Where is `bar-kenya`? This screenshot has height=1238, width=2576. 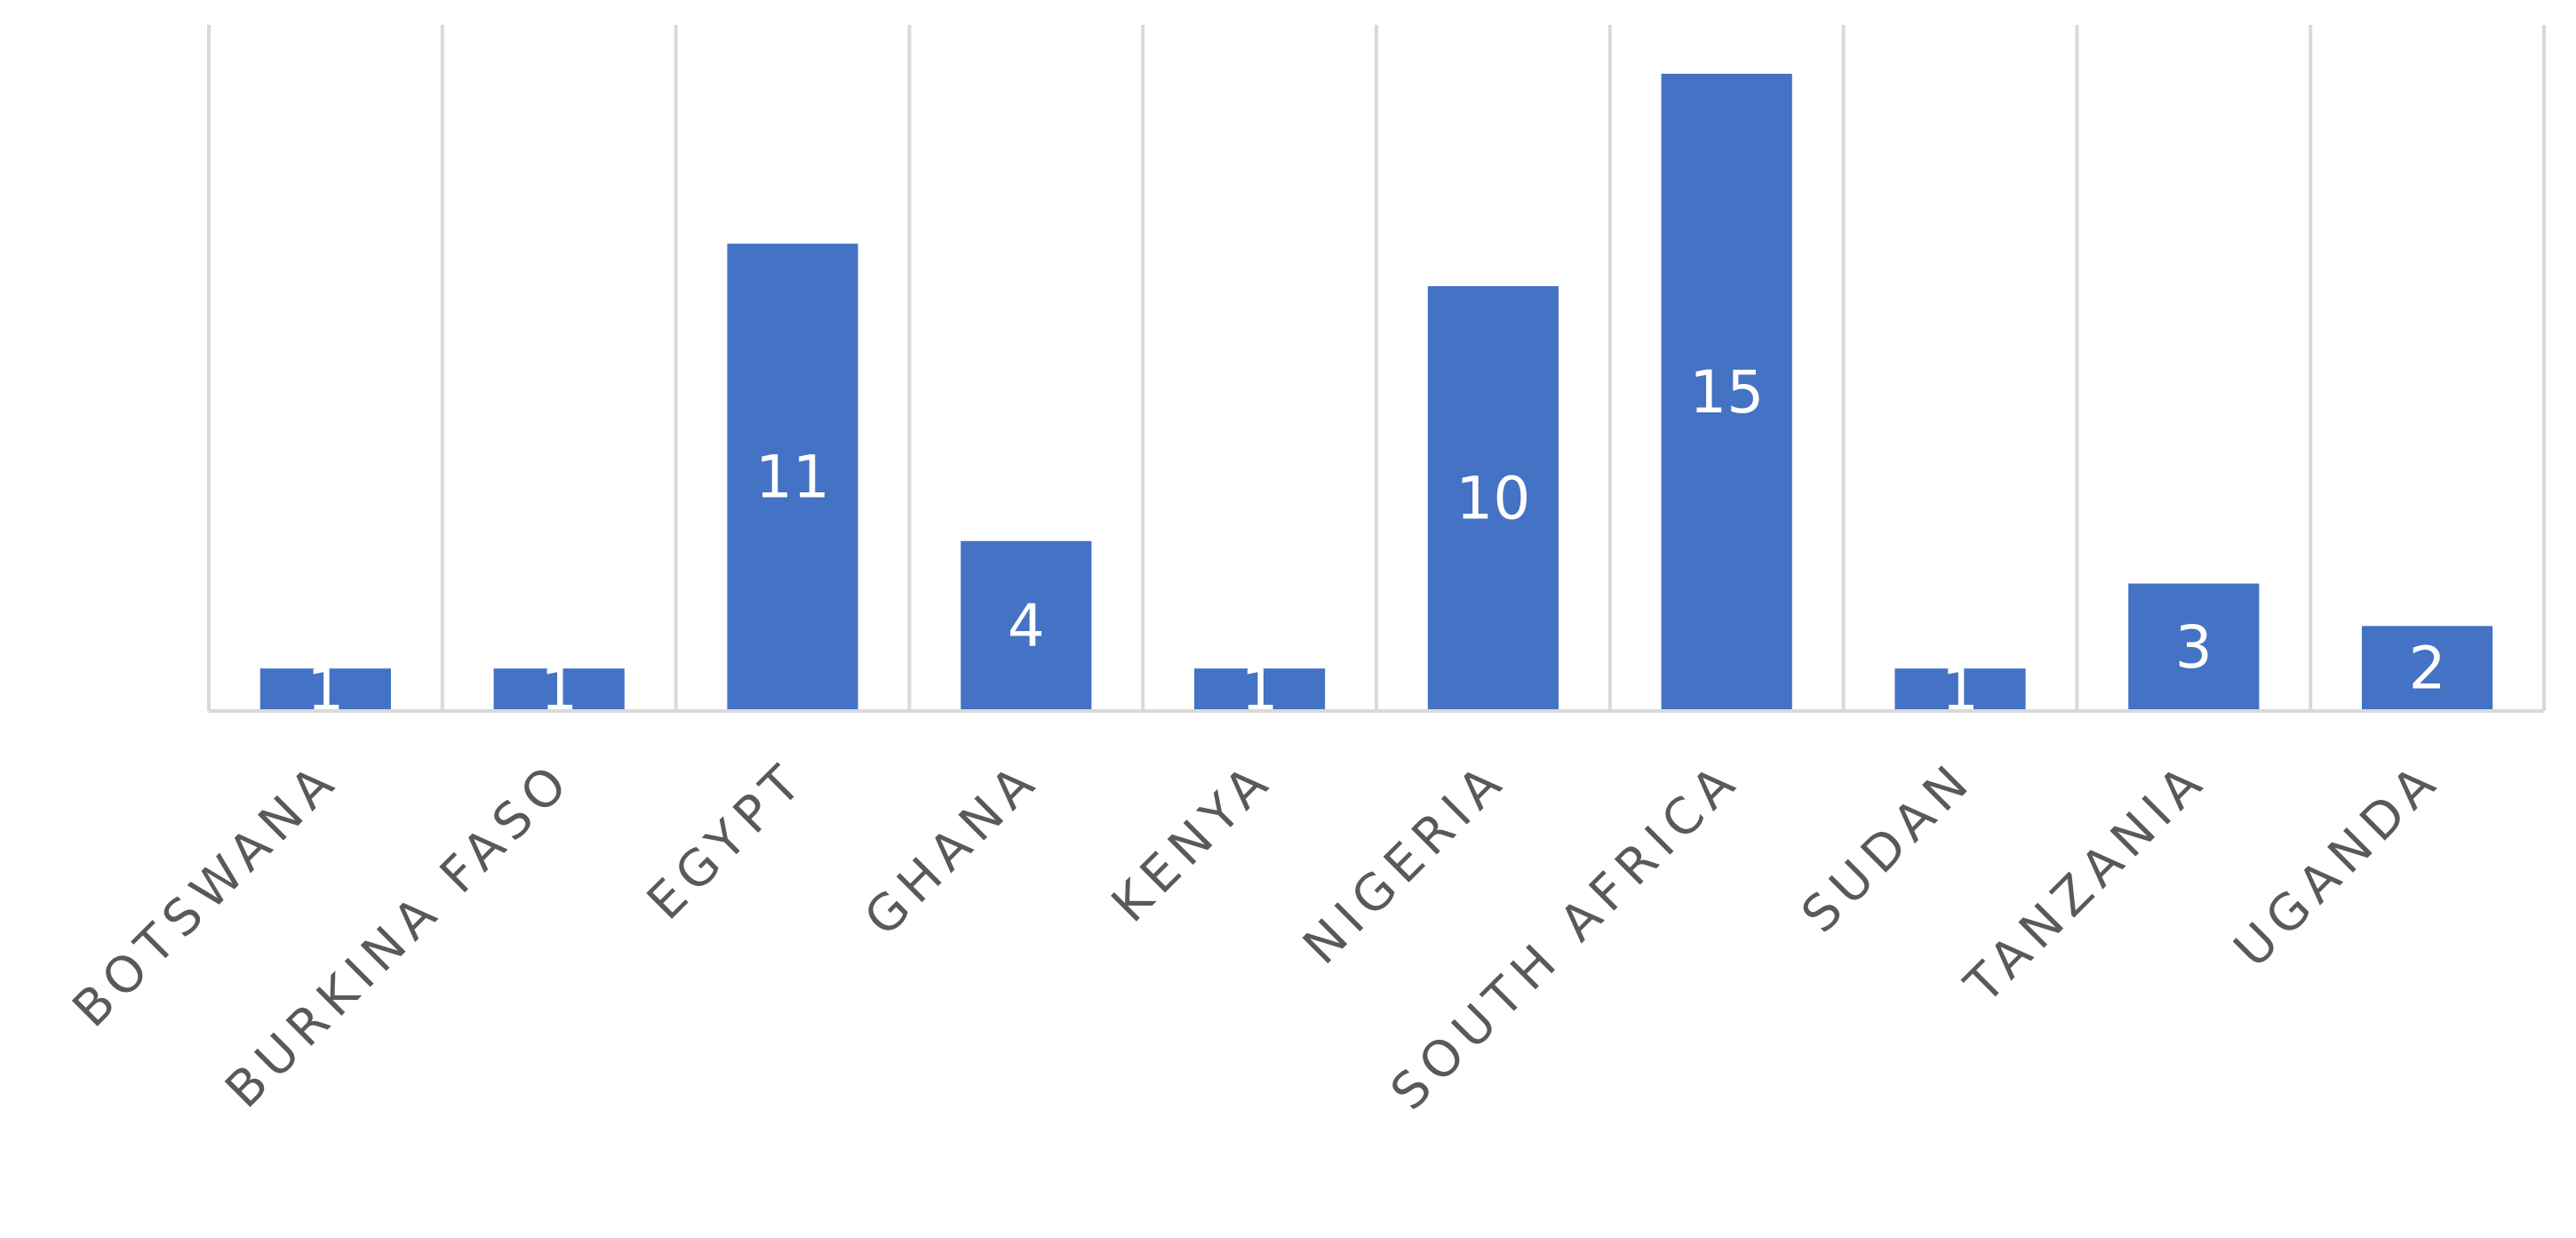
bar-kenya is located at coordinates (1260, 690).